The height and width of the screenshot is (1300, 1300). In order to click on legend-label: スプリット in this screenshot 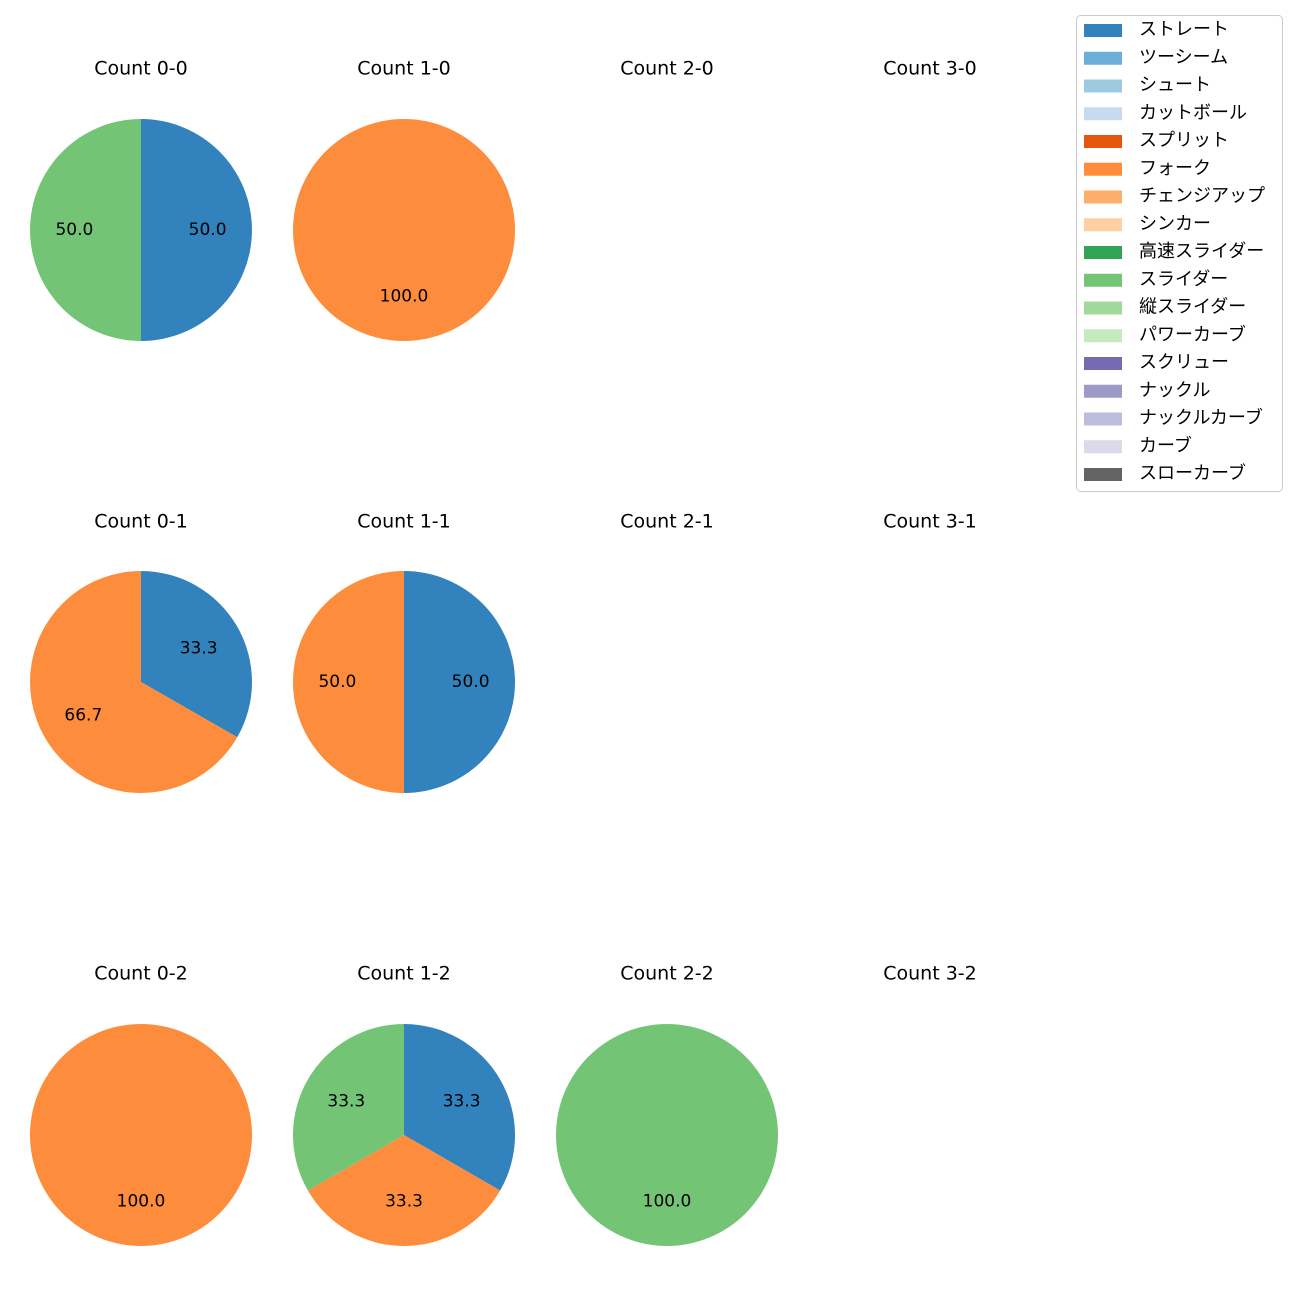, I will do `click(1184, 140)`.